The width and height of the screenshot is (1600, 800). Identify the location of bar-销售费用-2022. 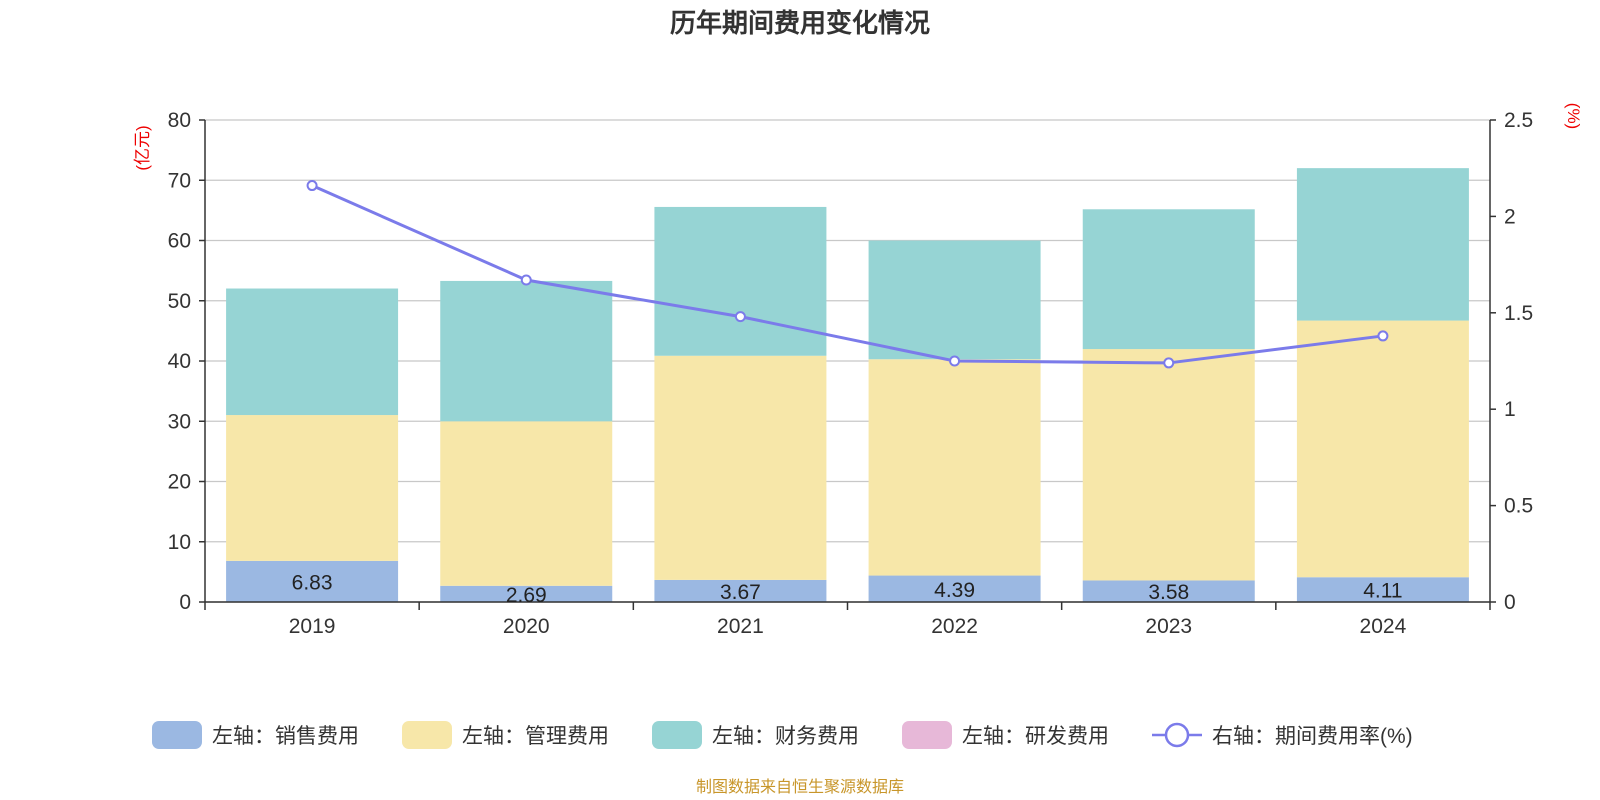
(954, 588).